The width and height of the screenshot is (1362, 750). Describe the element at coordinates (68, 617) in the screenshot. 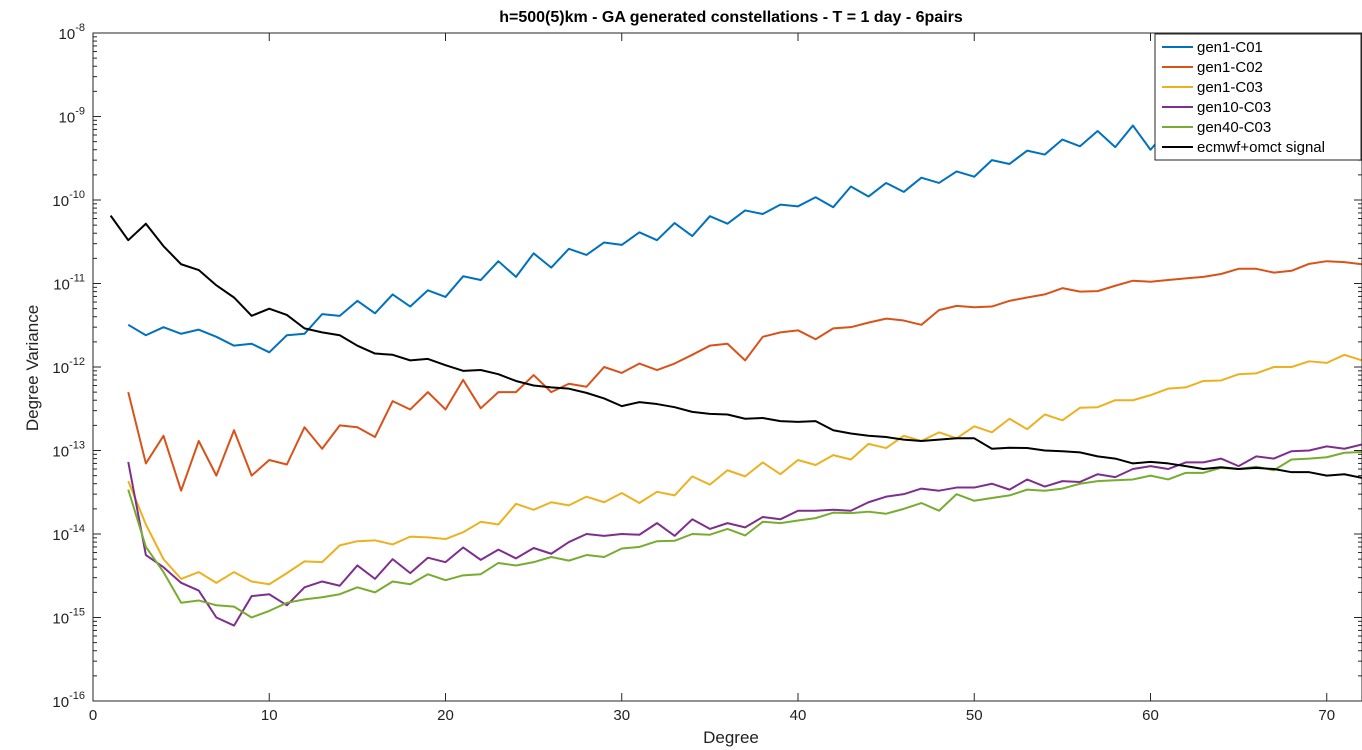

I see `y-tick-label: 10⁻¹⁵` at that location.